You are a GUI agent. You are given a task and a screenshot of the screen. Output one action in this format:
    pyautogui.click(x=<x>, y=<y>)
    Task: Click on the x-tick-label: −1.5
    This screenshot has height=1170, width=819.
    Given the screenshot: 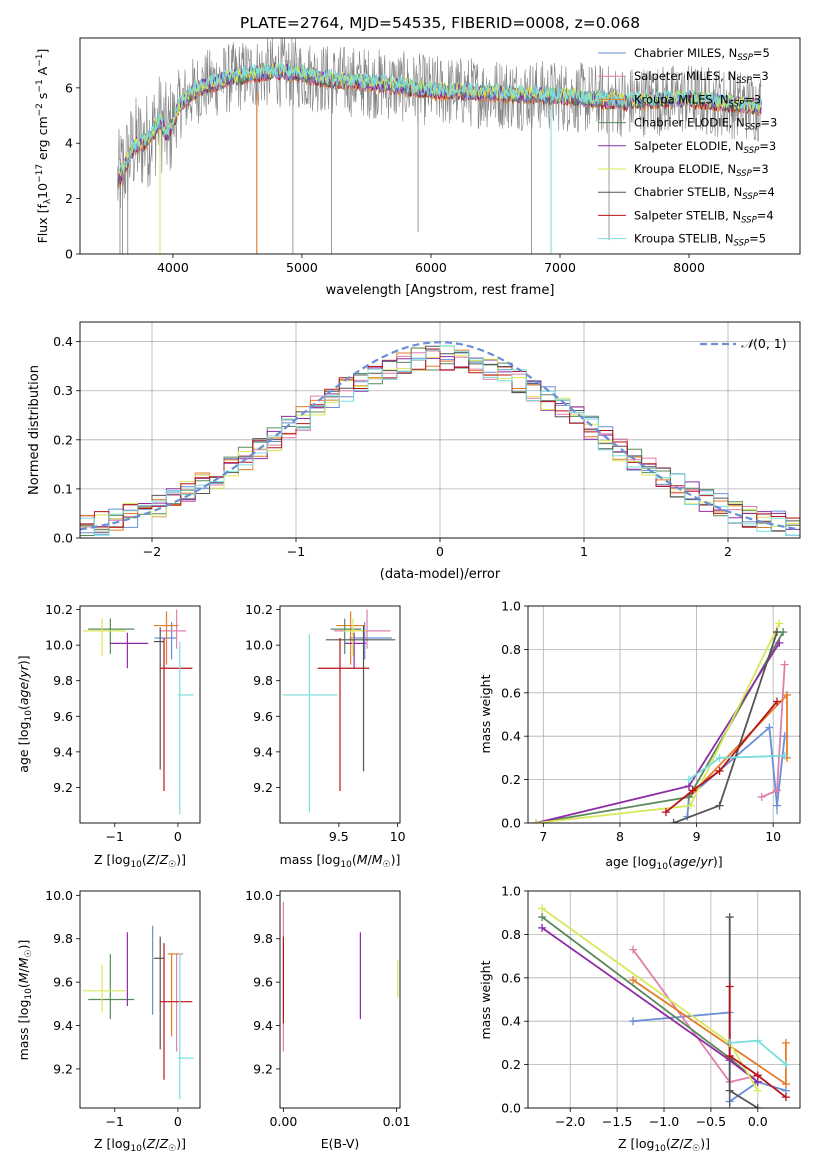 What is the action you would take?
    pyautogui.click(x=617, y=1121)
    